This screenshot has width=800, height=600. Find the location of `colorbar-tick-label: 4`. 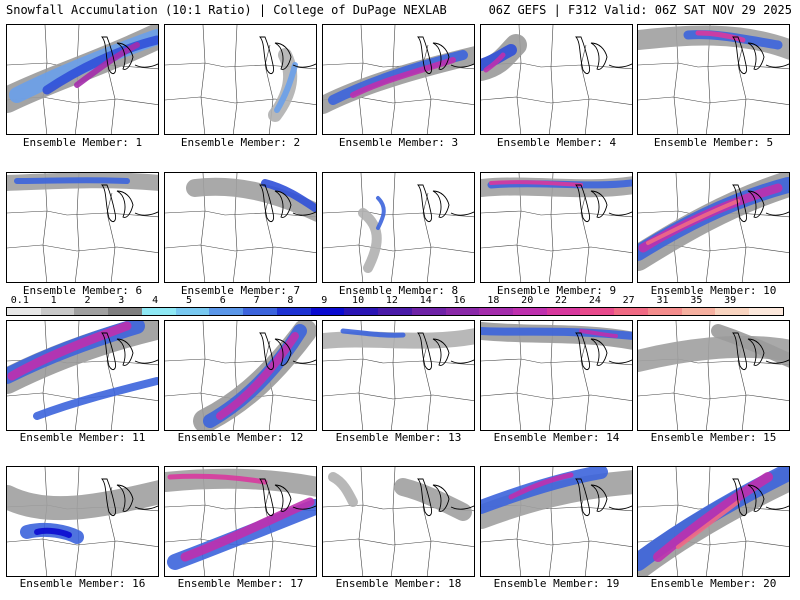

colorbar-tick-label: 4 is located at coordinates (155, 300).